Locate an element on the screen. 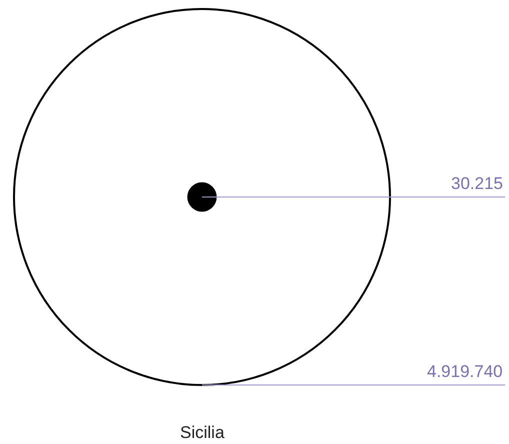  data-label: 30.215 is located at coordinates (477, 183).